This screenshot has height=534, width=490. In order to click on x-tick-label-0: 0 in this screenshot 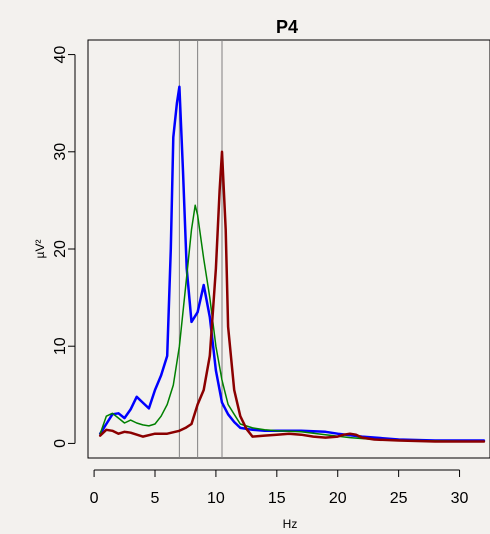, I will do `click(94, 498)`.